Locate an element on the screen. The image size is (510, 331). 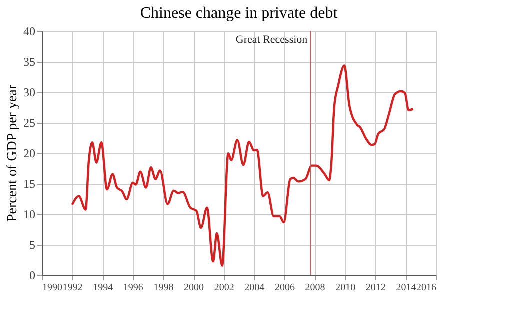
x-tick-label: 2010 is located at coordinates (346, 288).